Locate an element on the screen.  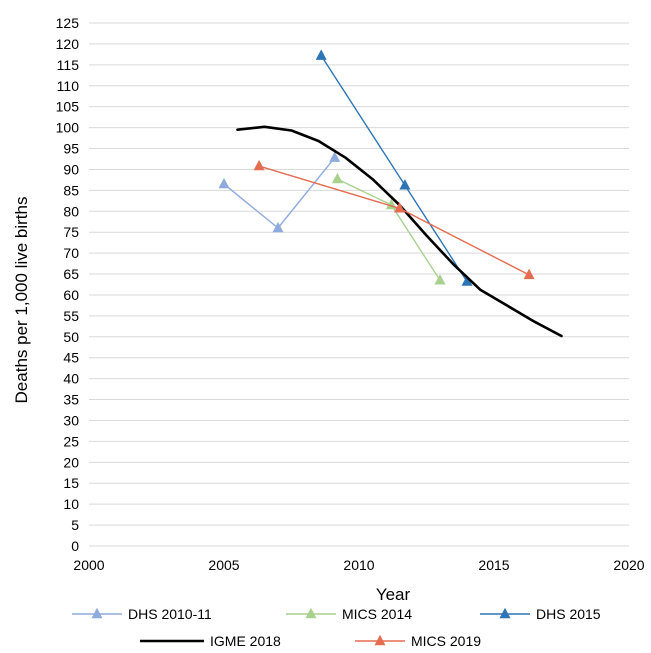
y-tick-label: 10 is located at coordinates (71, 504).